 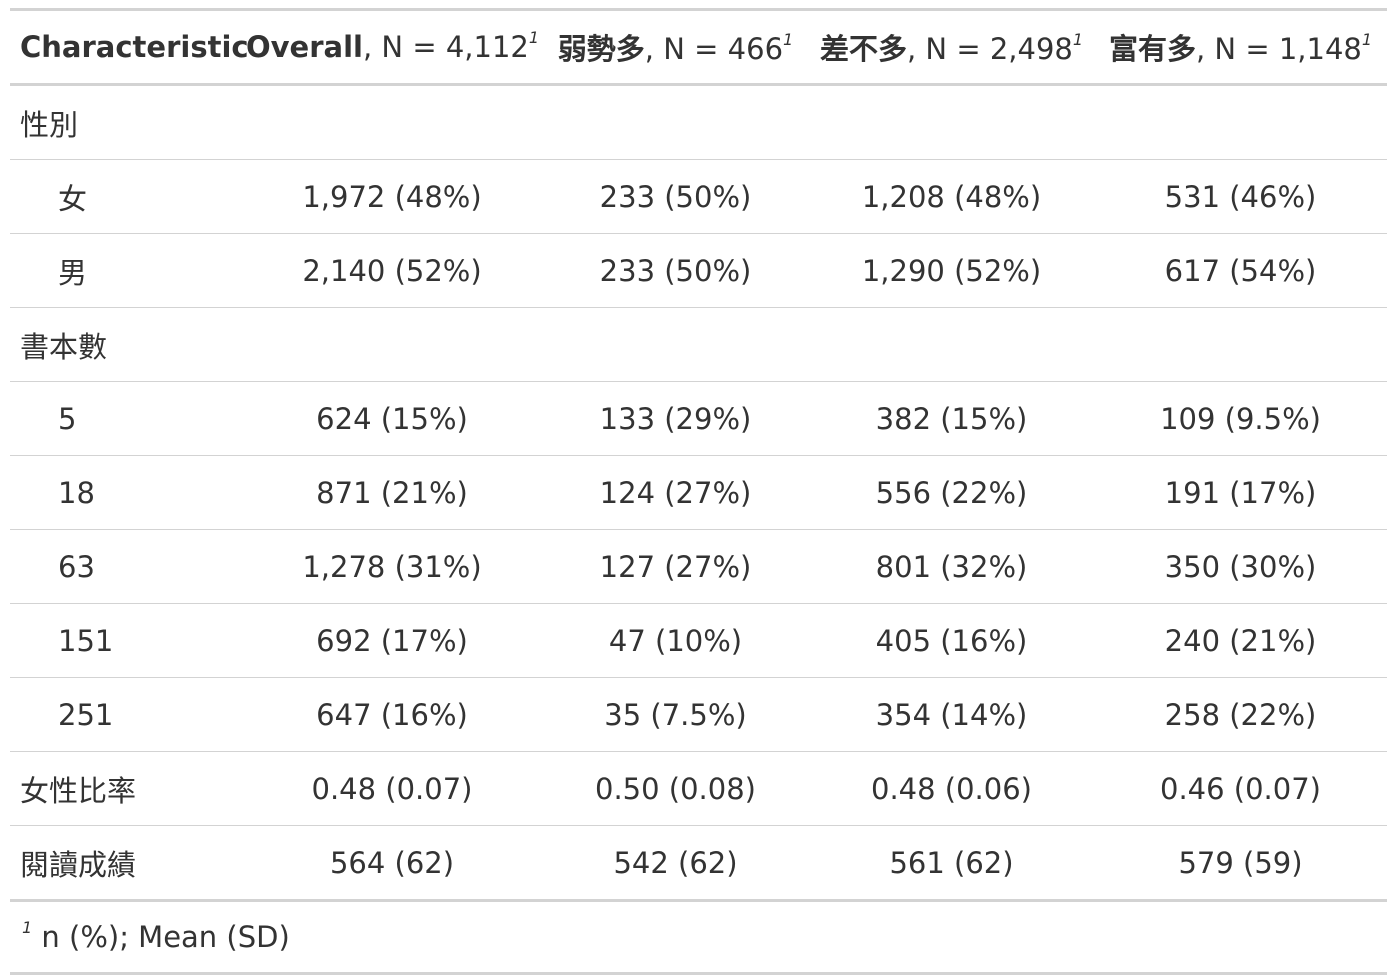 I want to click on footnote-row: 1 n (%); Mean (SD), so click(x=698, y=936).